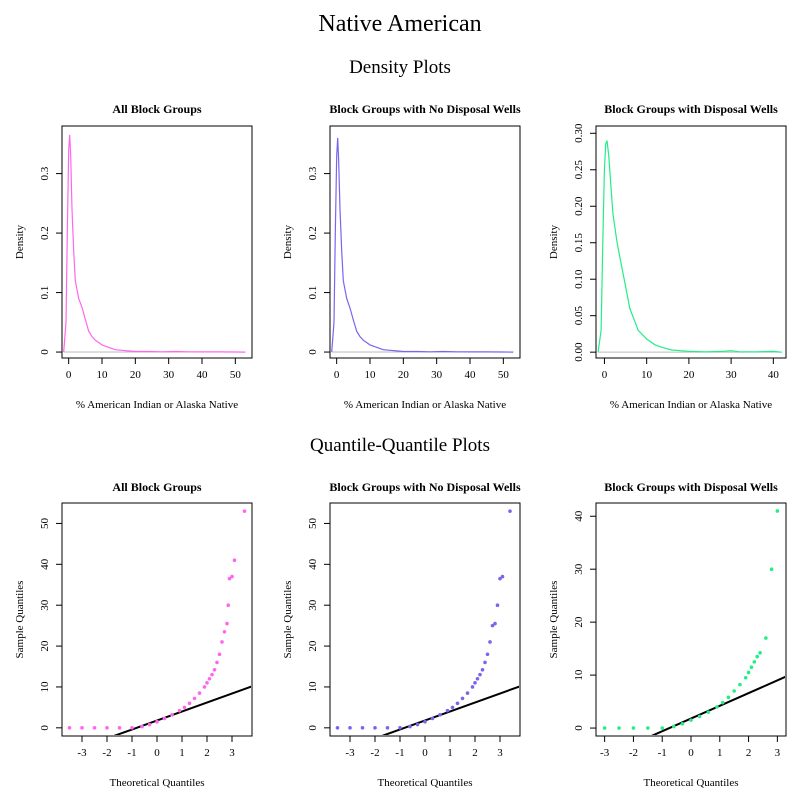  I want to click on y-tick-label: 10, so click(313, 687).